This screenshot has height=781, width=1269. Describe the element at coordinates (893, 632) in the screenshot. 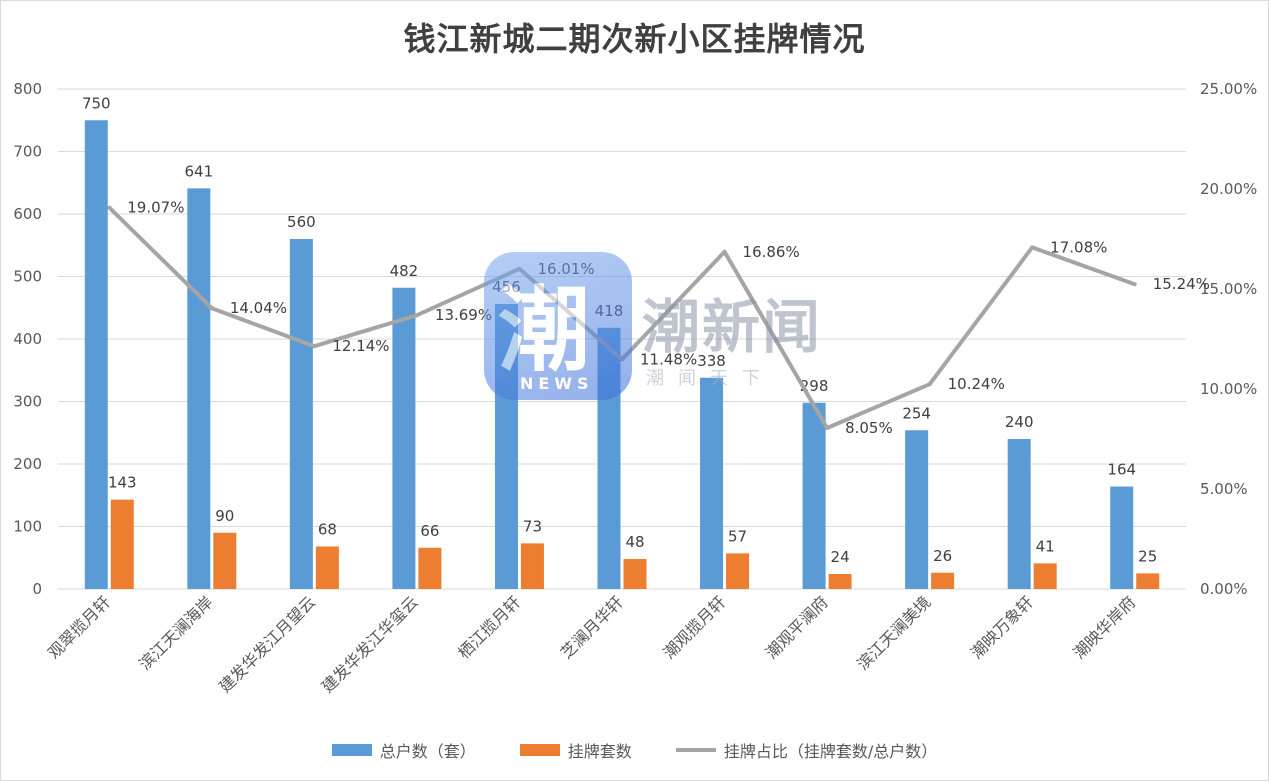

I see `x-category-label: 滨江天澜美境` at that location.